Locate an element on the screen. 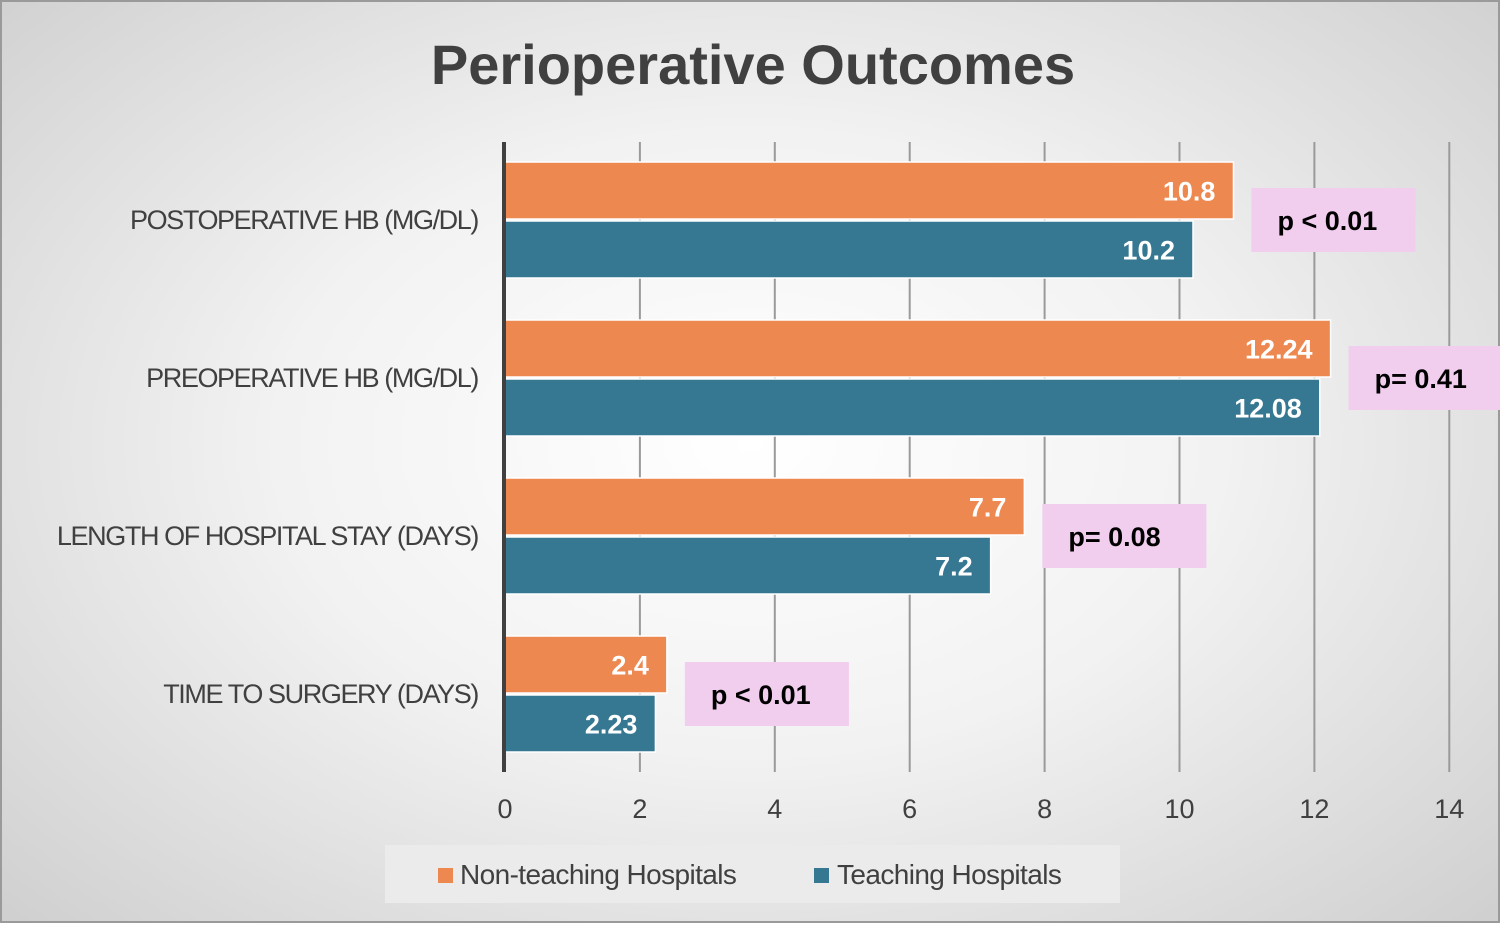 This screenshot has height=925, width=1500. p-value-text-2: p= 0.08 is located at coordinates (1114, 537).